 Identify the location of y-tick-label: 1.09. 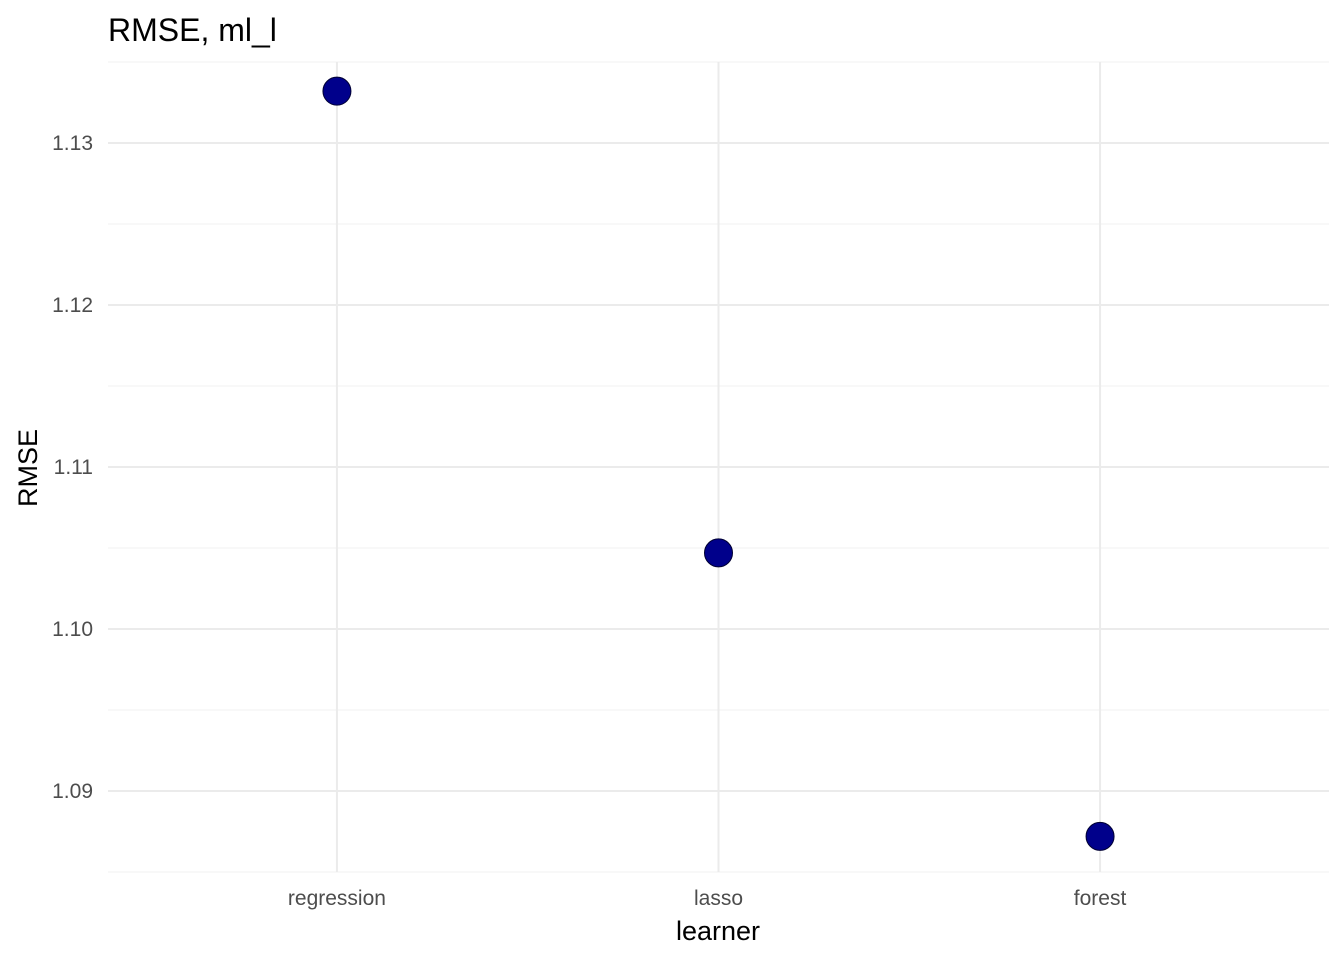
(72, 791).